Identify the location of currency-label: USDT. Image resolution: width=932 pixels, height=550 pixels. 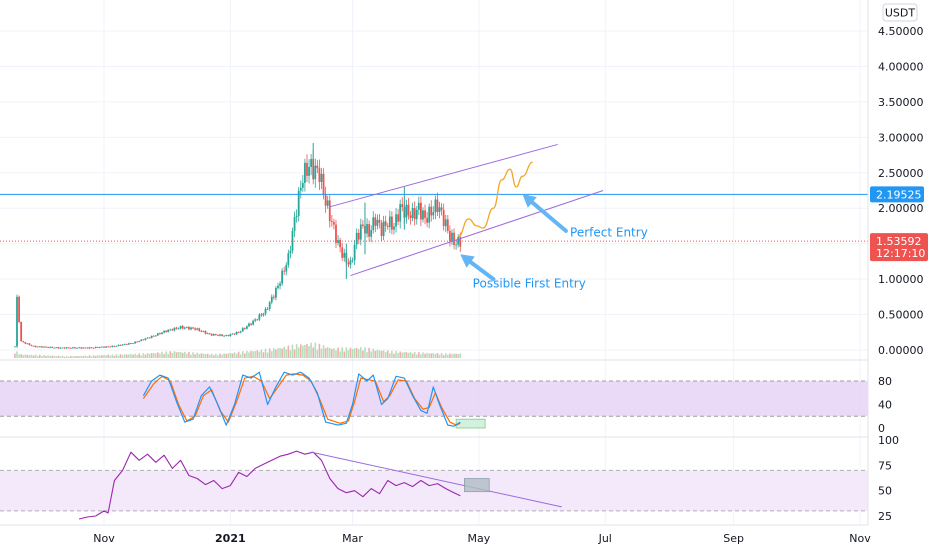
(900, 13).